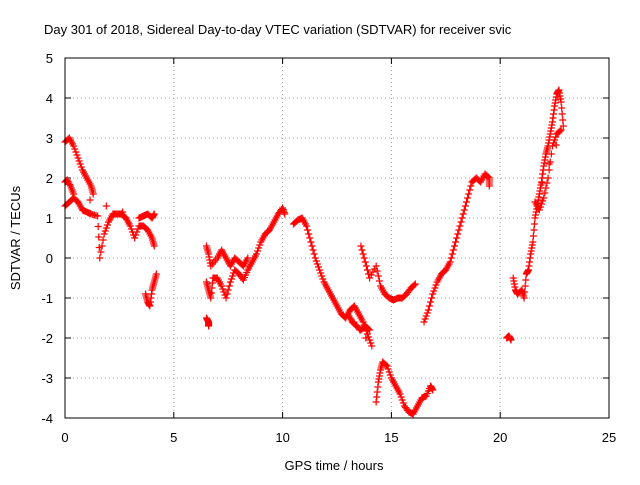 The height and width of the screenshot is (485, 640). Describe the element at coordinates (47, 338) in the screenshot. I see `y-tick-label: -2` at that location.